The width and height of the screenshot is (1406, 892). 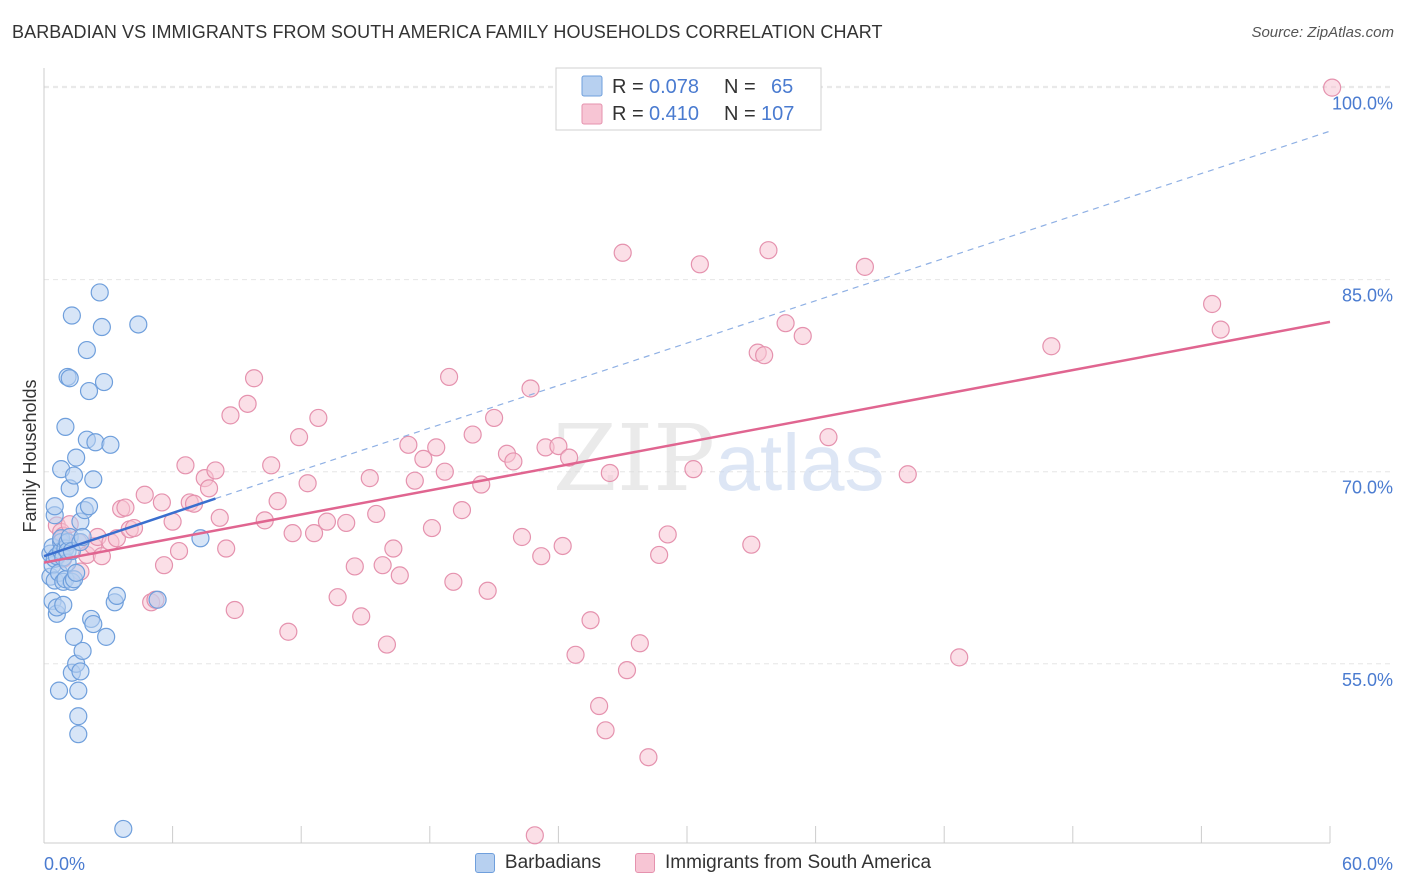 I want to click on legend-r-label: R =, so click(x=628, y=87).